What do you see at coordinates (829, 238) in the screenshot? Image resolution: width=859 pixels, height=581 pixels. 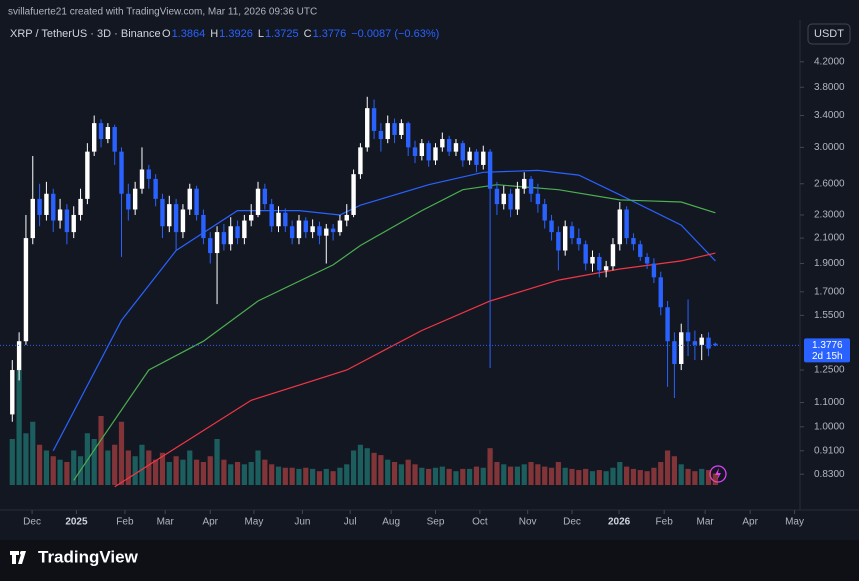 I see `y-tick-label: 2.1000` at bounding box center [829, 238].